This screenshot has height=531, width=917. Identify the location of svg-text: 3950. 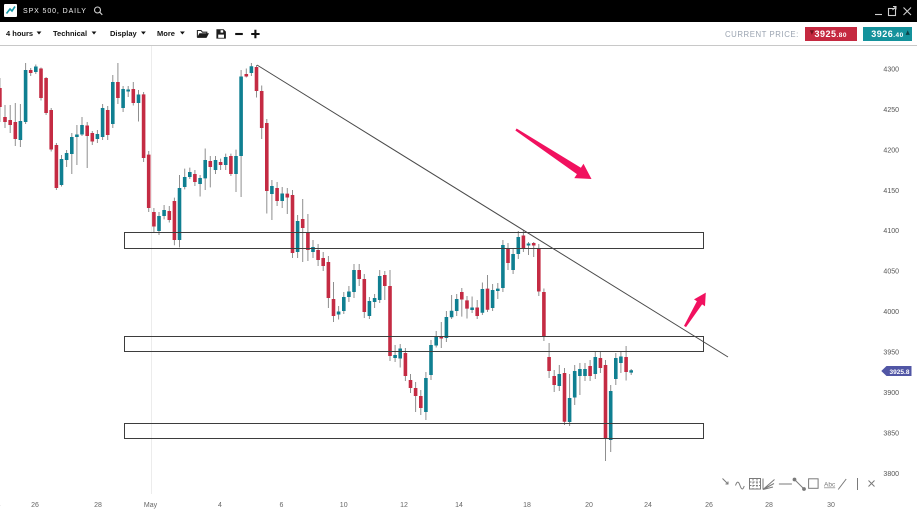
(891, 353).